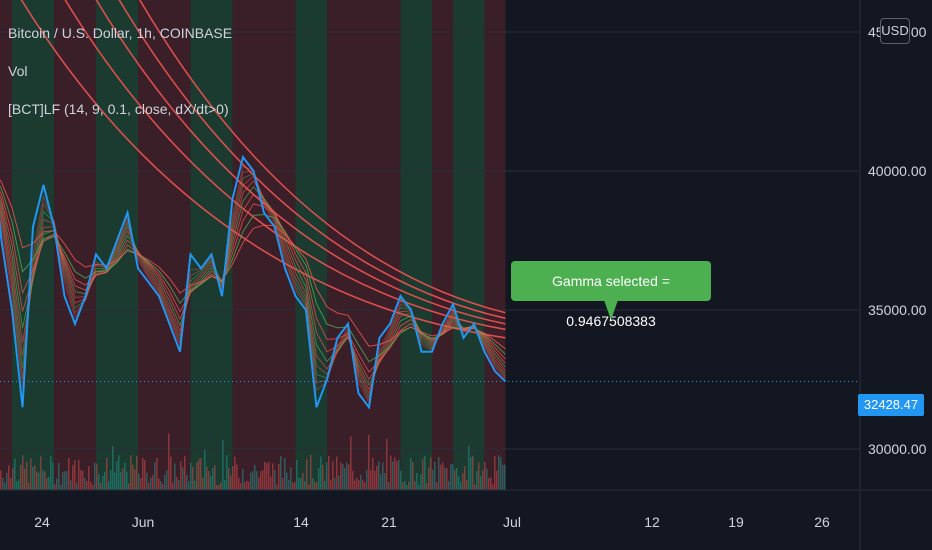  What do you see at coordinates (389, 522) in the screenshot?
I see `time-tick-label: 21` at bounding box center [389, 522].